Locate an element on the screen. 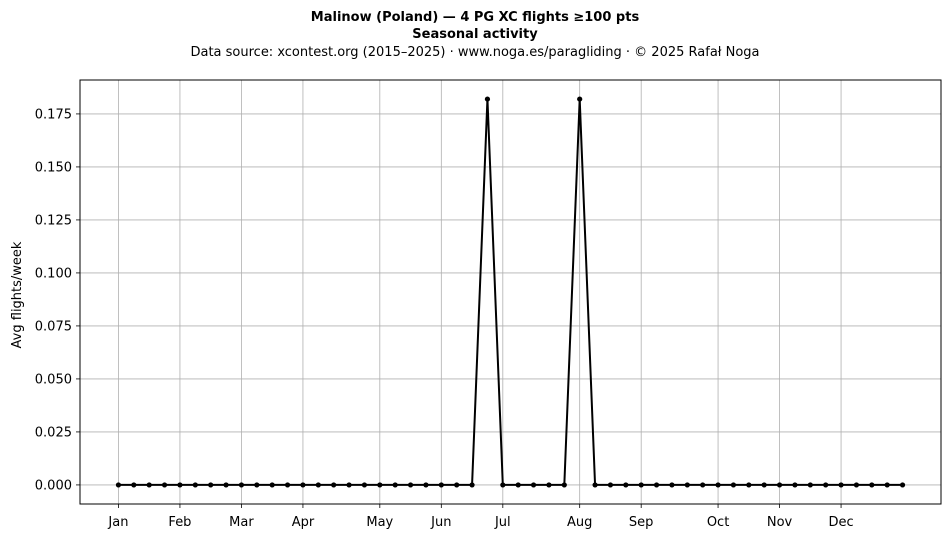 The height and width of the screenshot is (539, 950). x-tick-label: Dec is located at coordinates (840, 522).